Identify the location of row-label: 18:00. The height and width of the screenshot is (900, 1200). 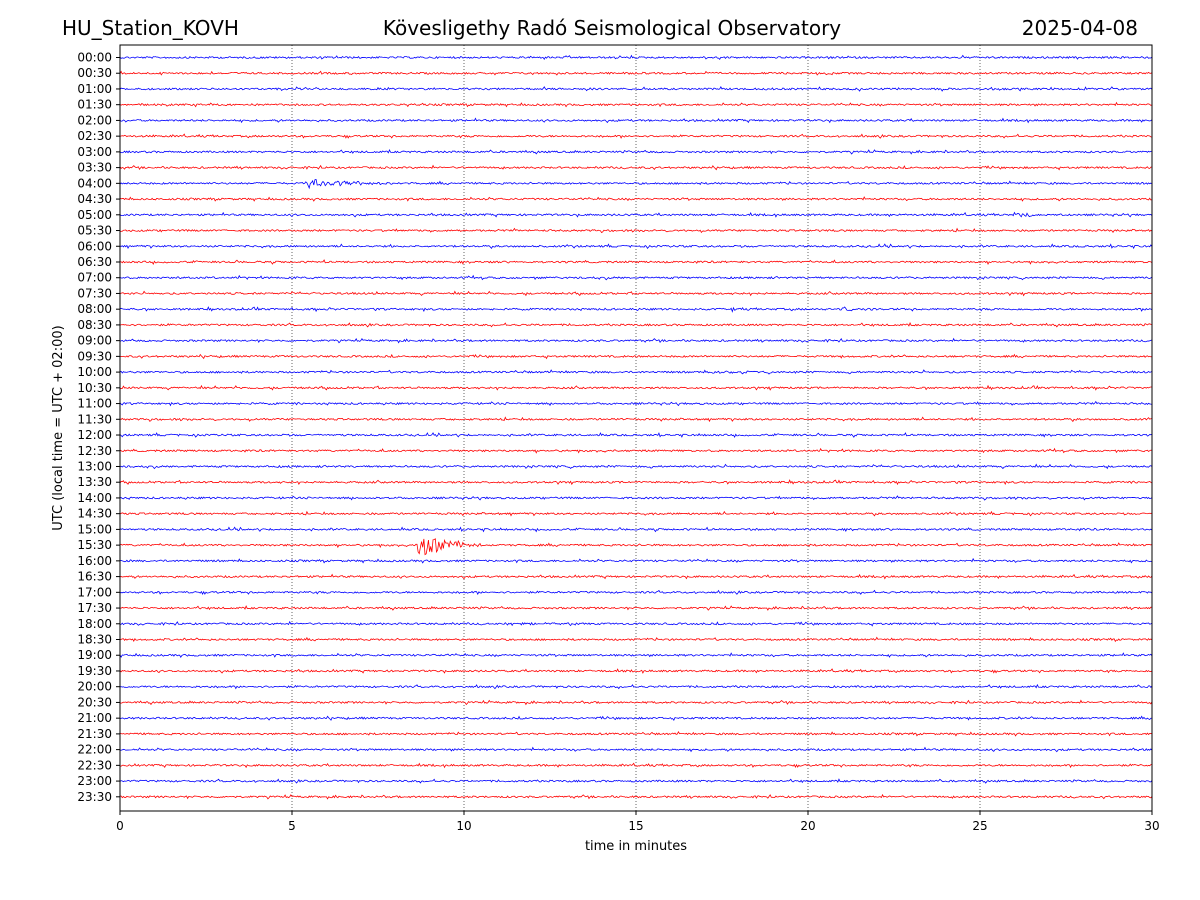
(94, 624).